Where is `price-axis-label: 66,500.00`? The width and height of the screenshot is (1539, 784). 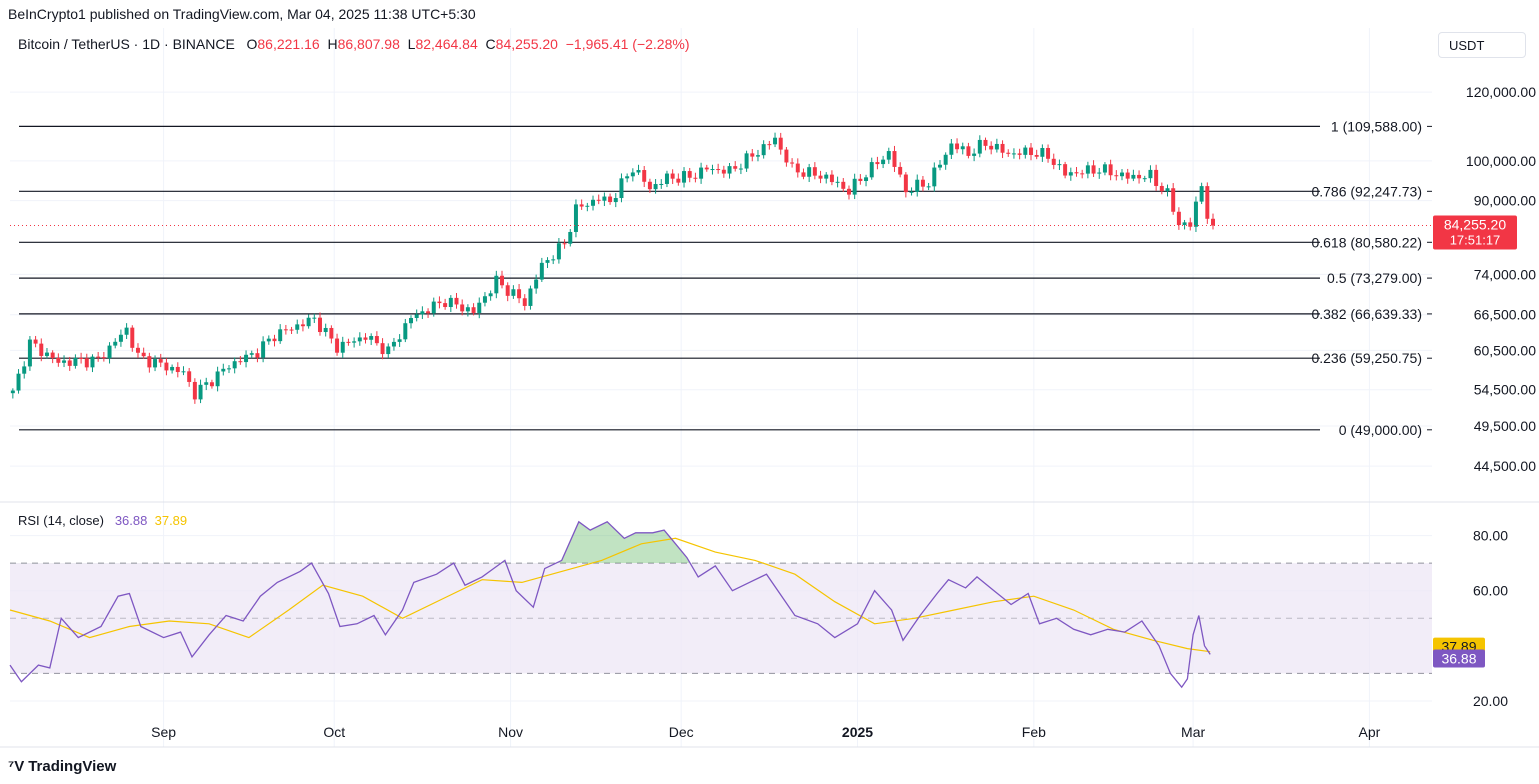 price-axis-label: 66,500.00 is located at coordinates (1505, 315).